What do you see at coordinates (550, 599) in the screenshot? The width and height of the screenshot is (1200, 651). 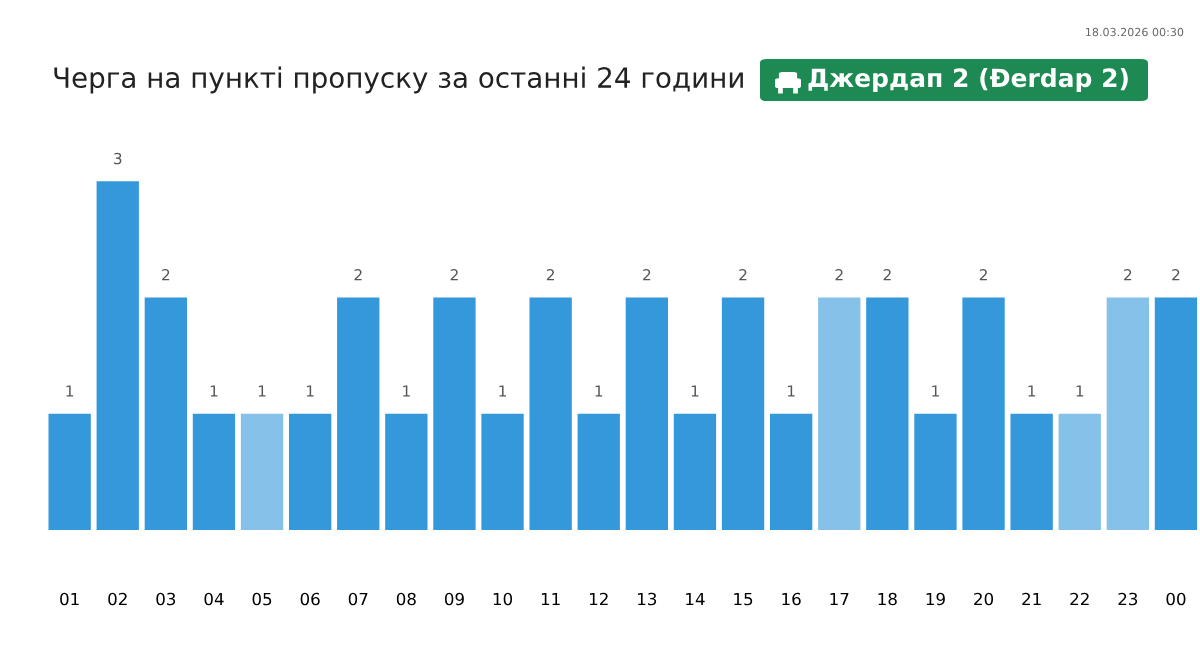 I see `x-tick-label: 11` at bounding box center [550, 599].